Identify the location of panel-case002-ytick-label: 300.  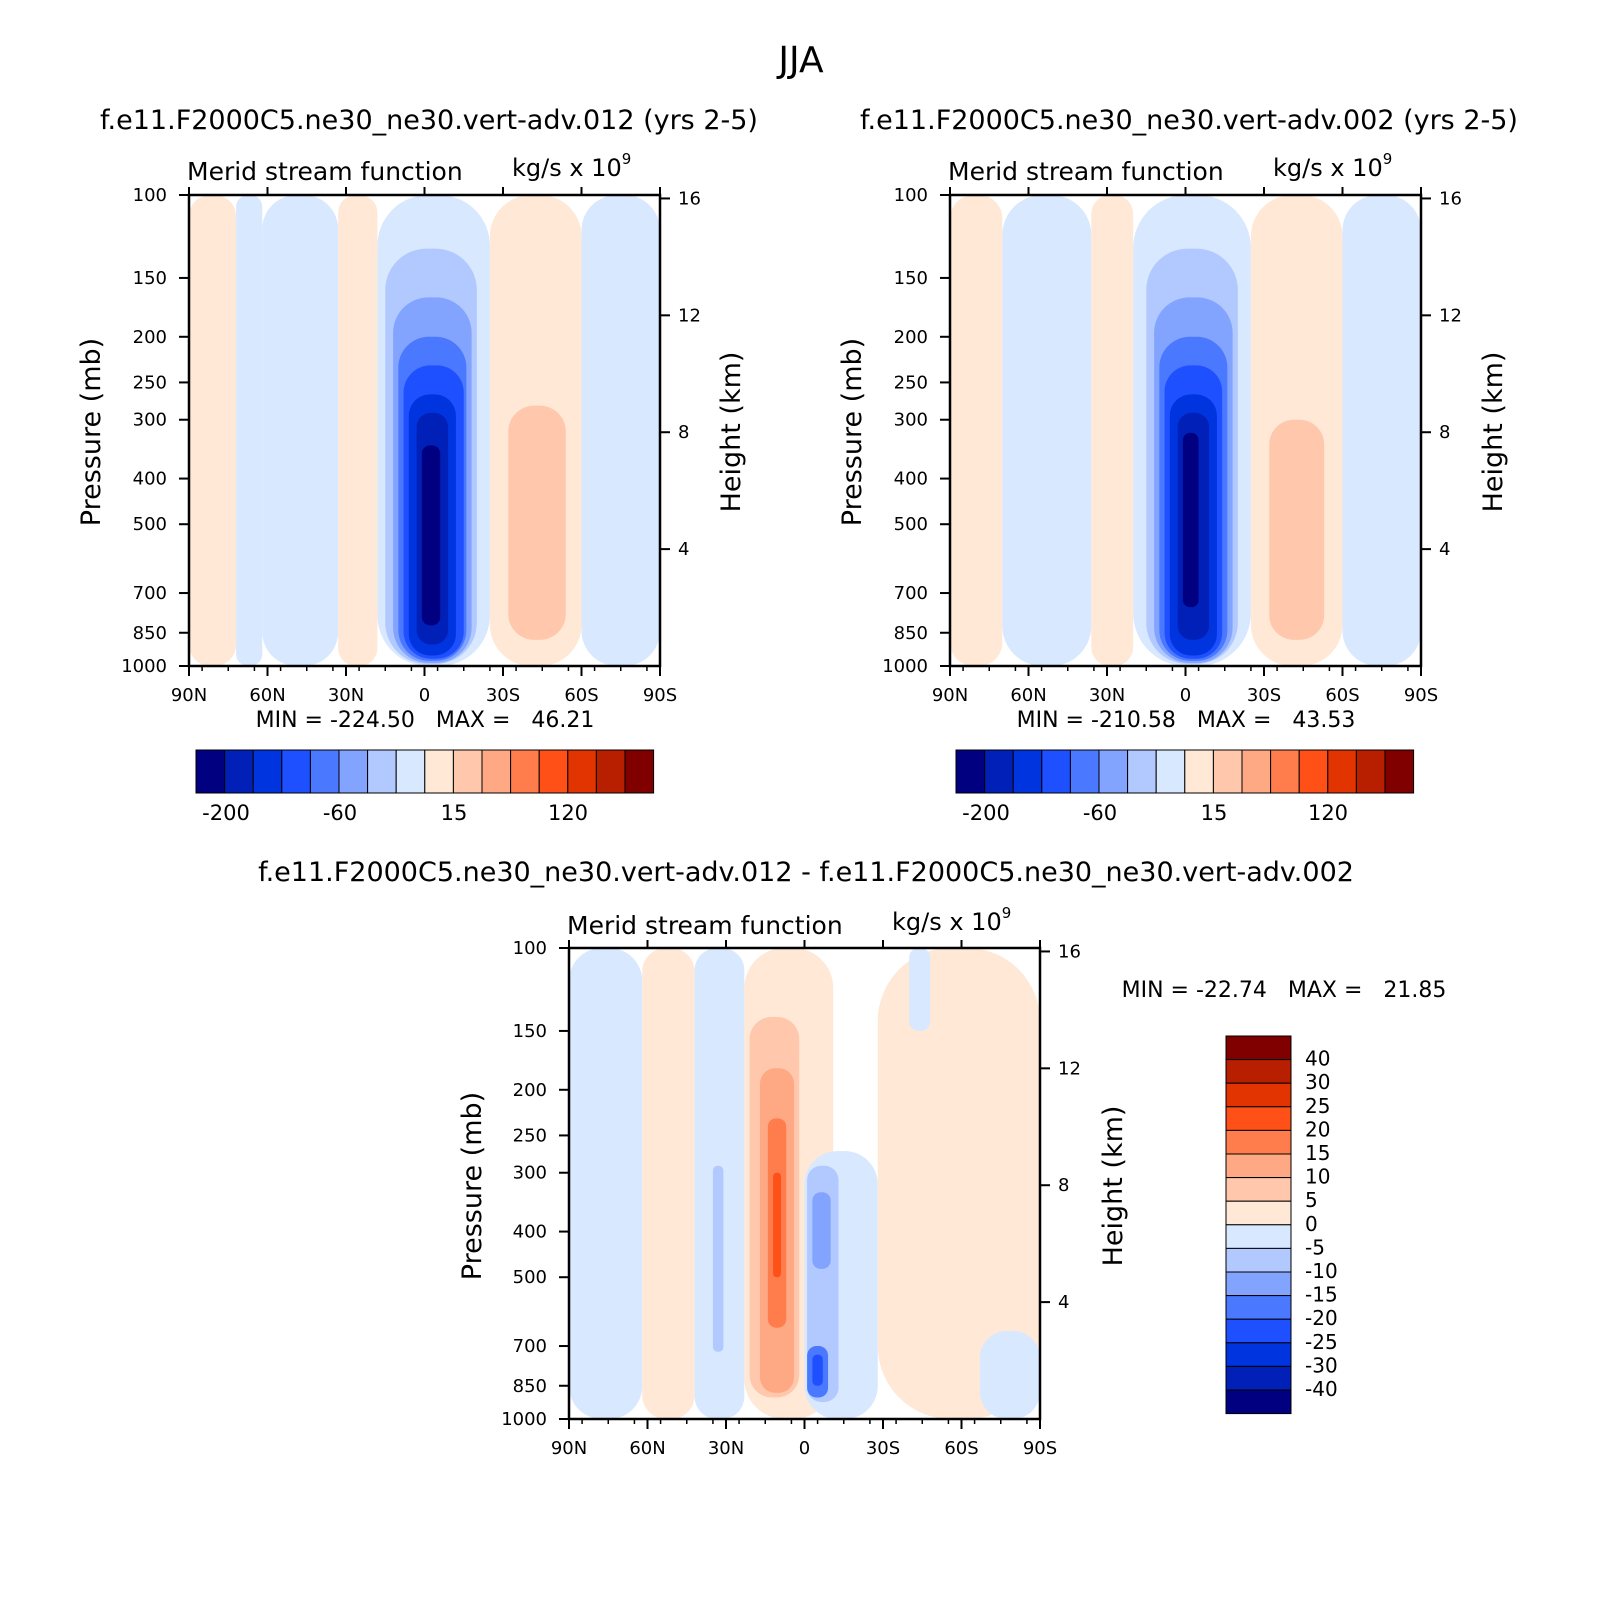
(911, 420).